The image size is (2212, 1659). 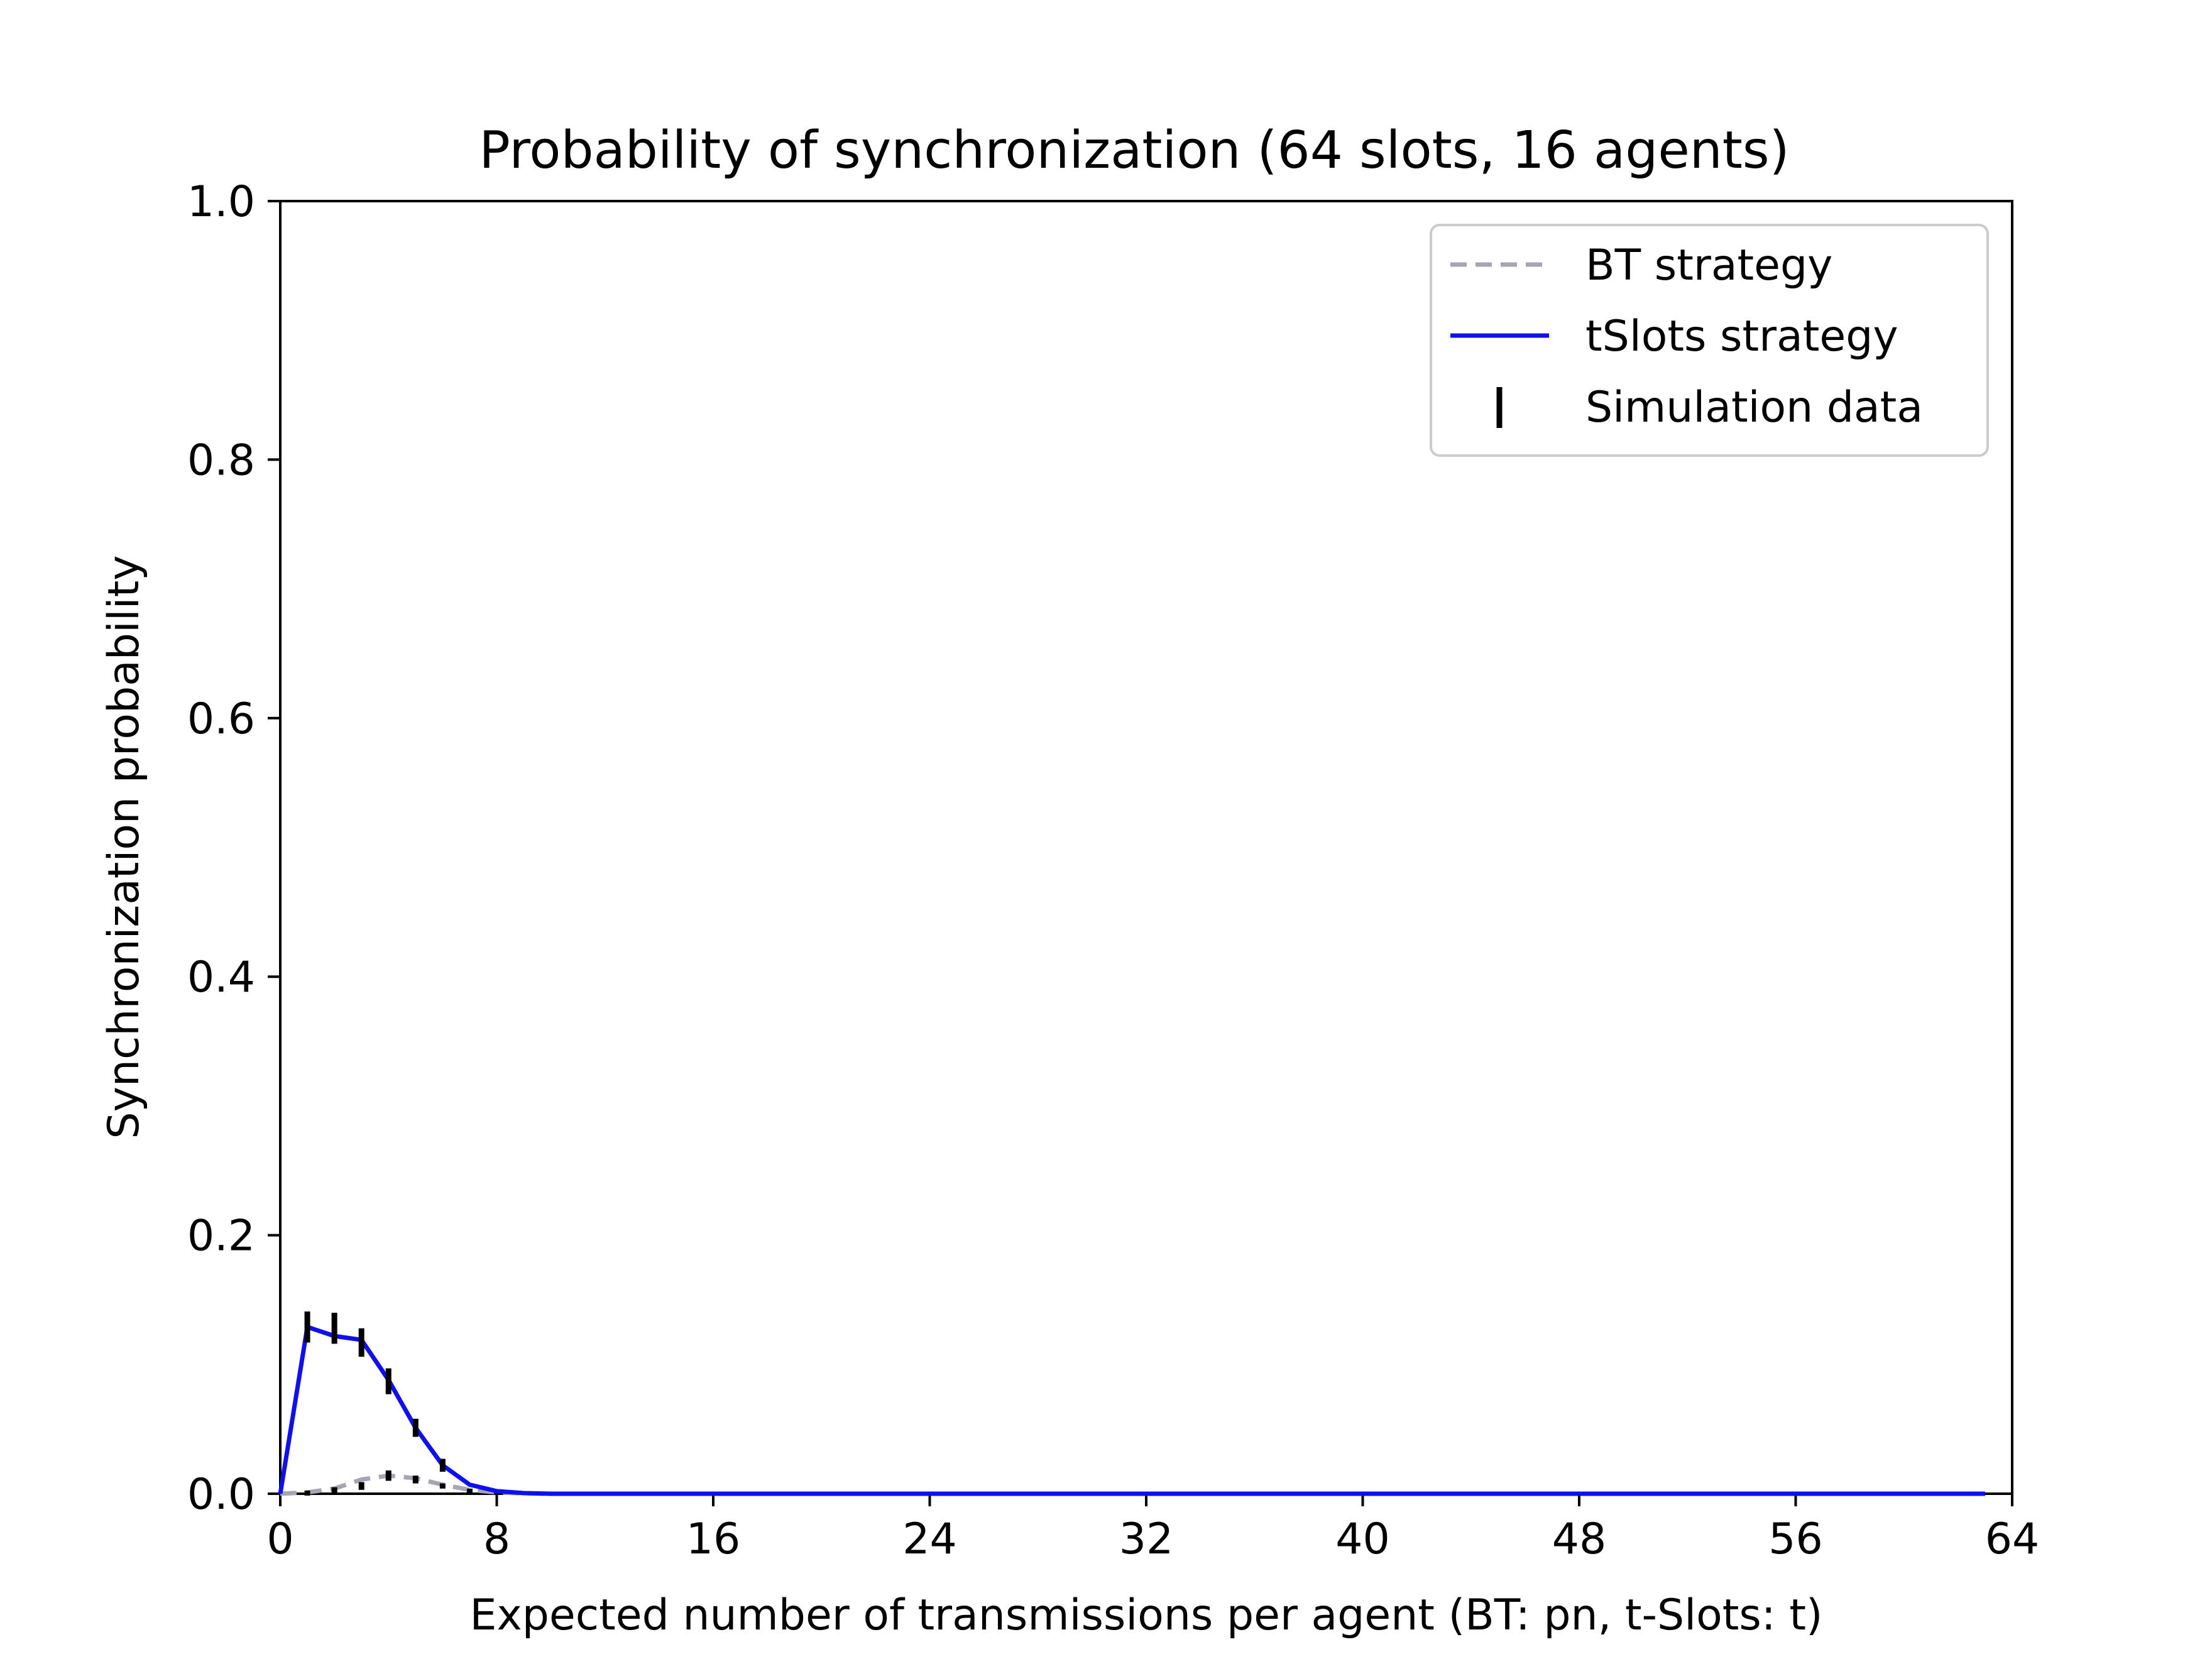 What do you see at coordinates (233, 848) in the screenshot?
I see `y-ticks: 0.0 0.2 0.4 0.6 0.8 1.0` at bounding box center [233, 848].